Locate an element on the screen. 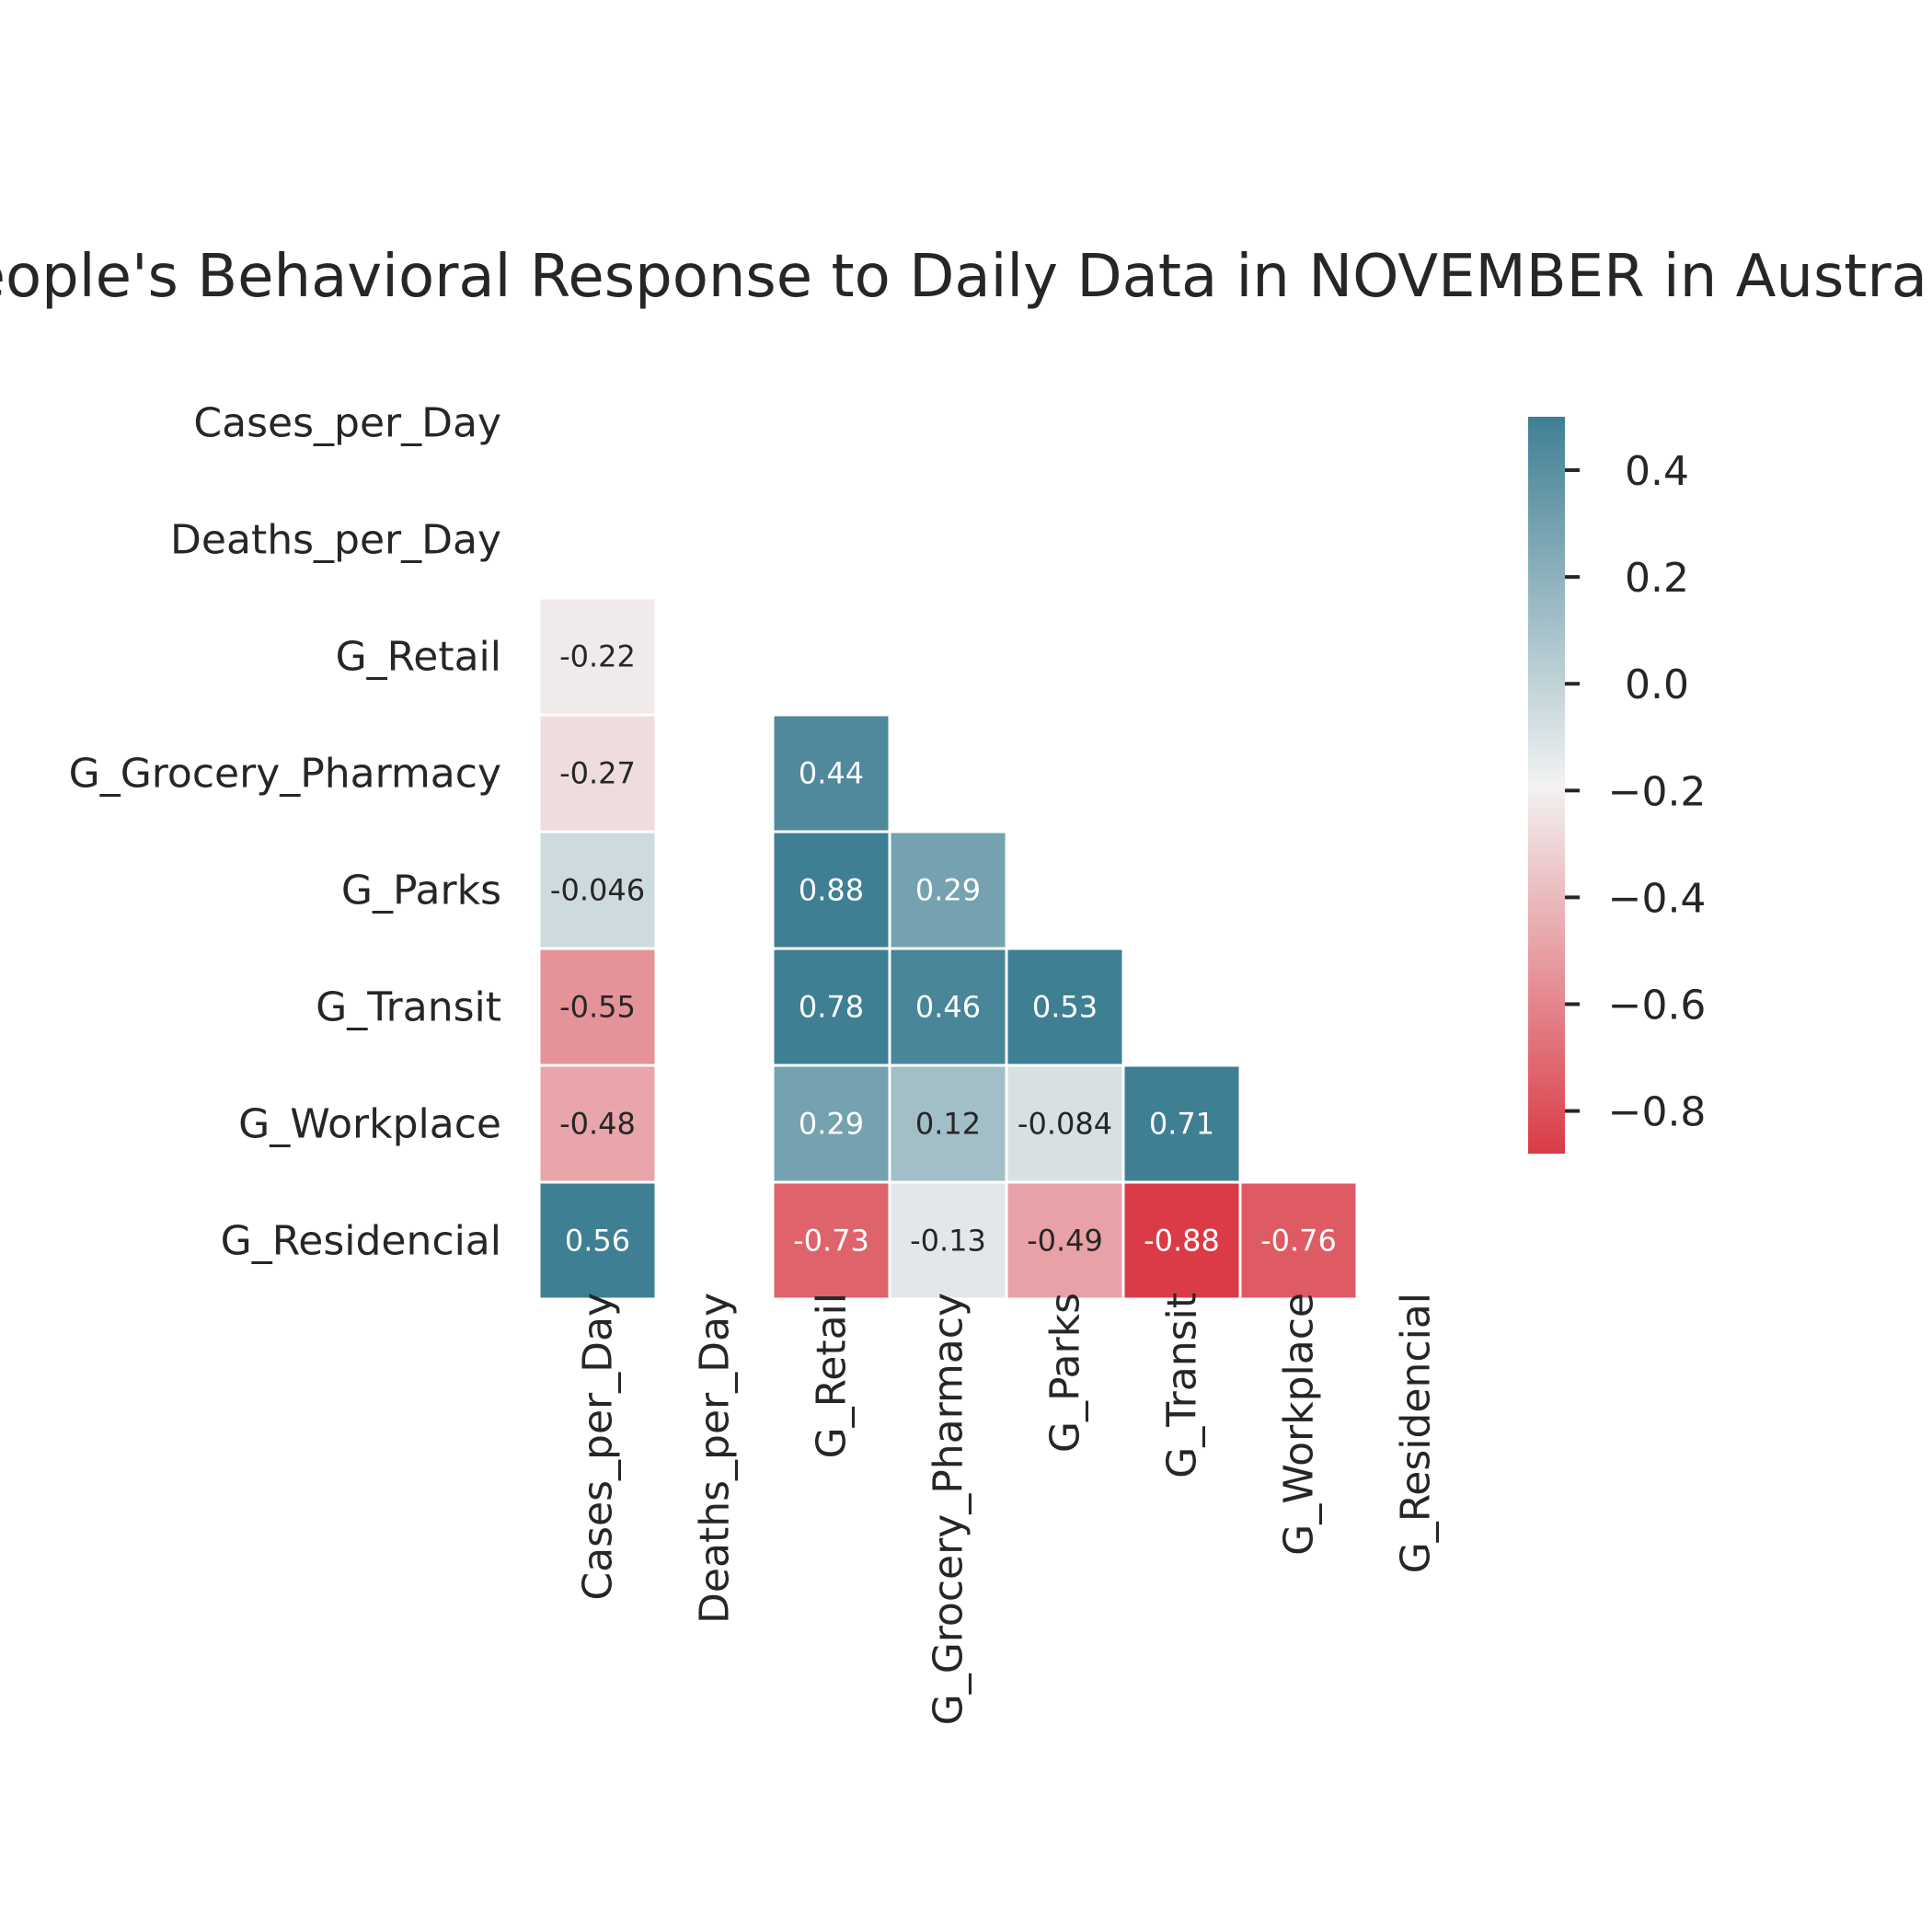 The image size is (1932, 1932). cell-value-label: -0.13 is located at coordinates (948, 1241).